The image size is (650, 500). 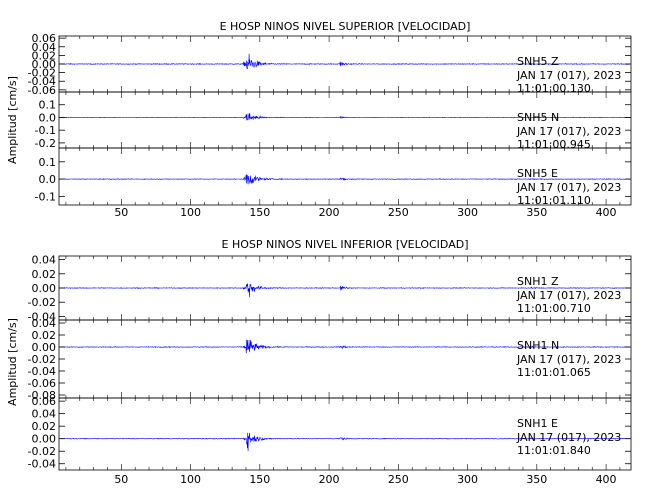 I want to click on station-component-label: SNH5 Z, so click(x=538, y=61).